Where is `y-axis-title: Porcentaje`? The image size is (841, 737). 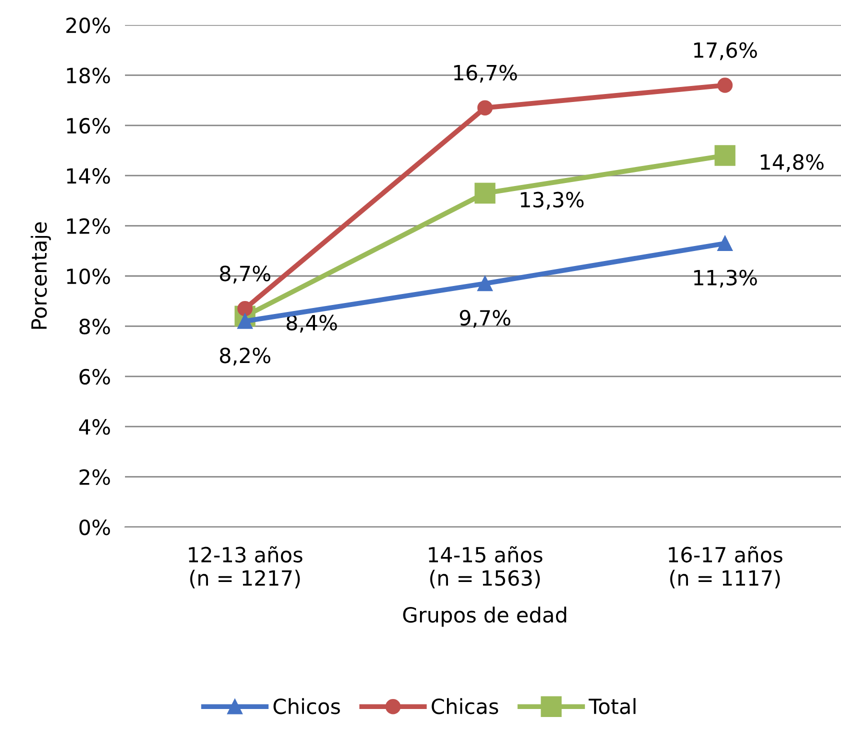 y-axis-title: Porcentaje is located at coordinates (40, 275).